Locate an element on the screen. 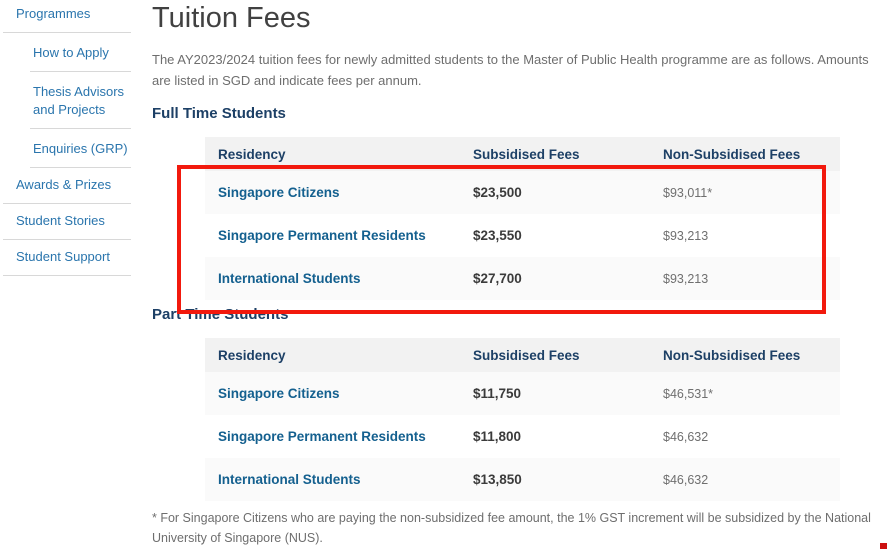 The height and width of the screenshot is (550, 888). sidebar-item-student-stories: Student Stories is located at coordinates (67, 222).